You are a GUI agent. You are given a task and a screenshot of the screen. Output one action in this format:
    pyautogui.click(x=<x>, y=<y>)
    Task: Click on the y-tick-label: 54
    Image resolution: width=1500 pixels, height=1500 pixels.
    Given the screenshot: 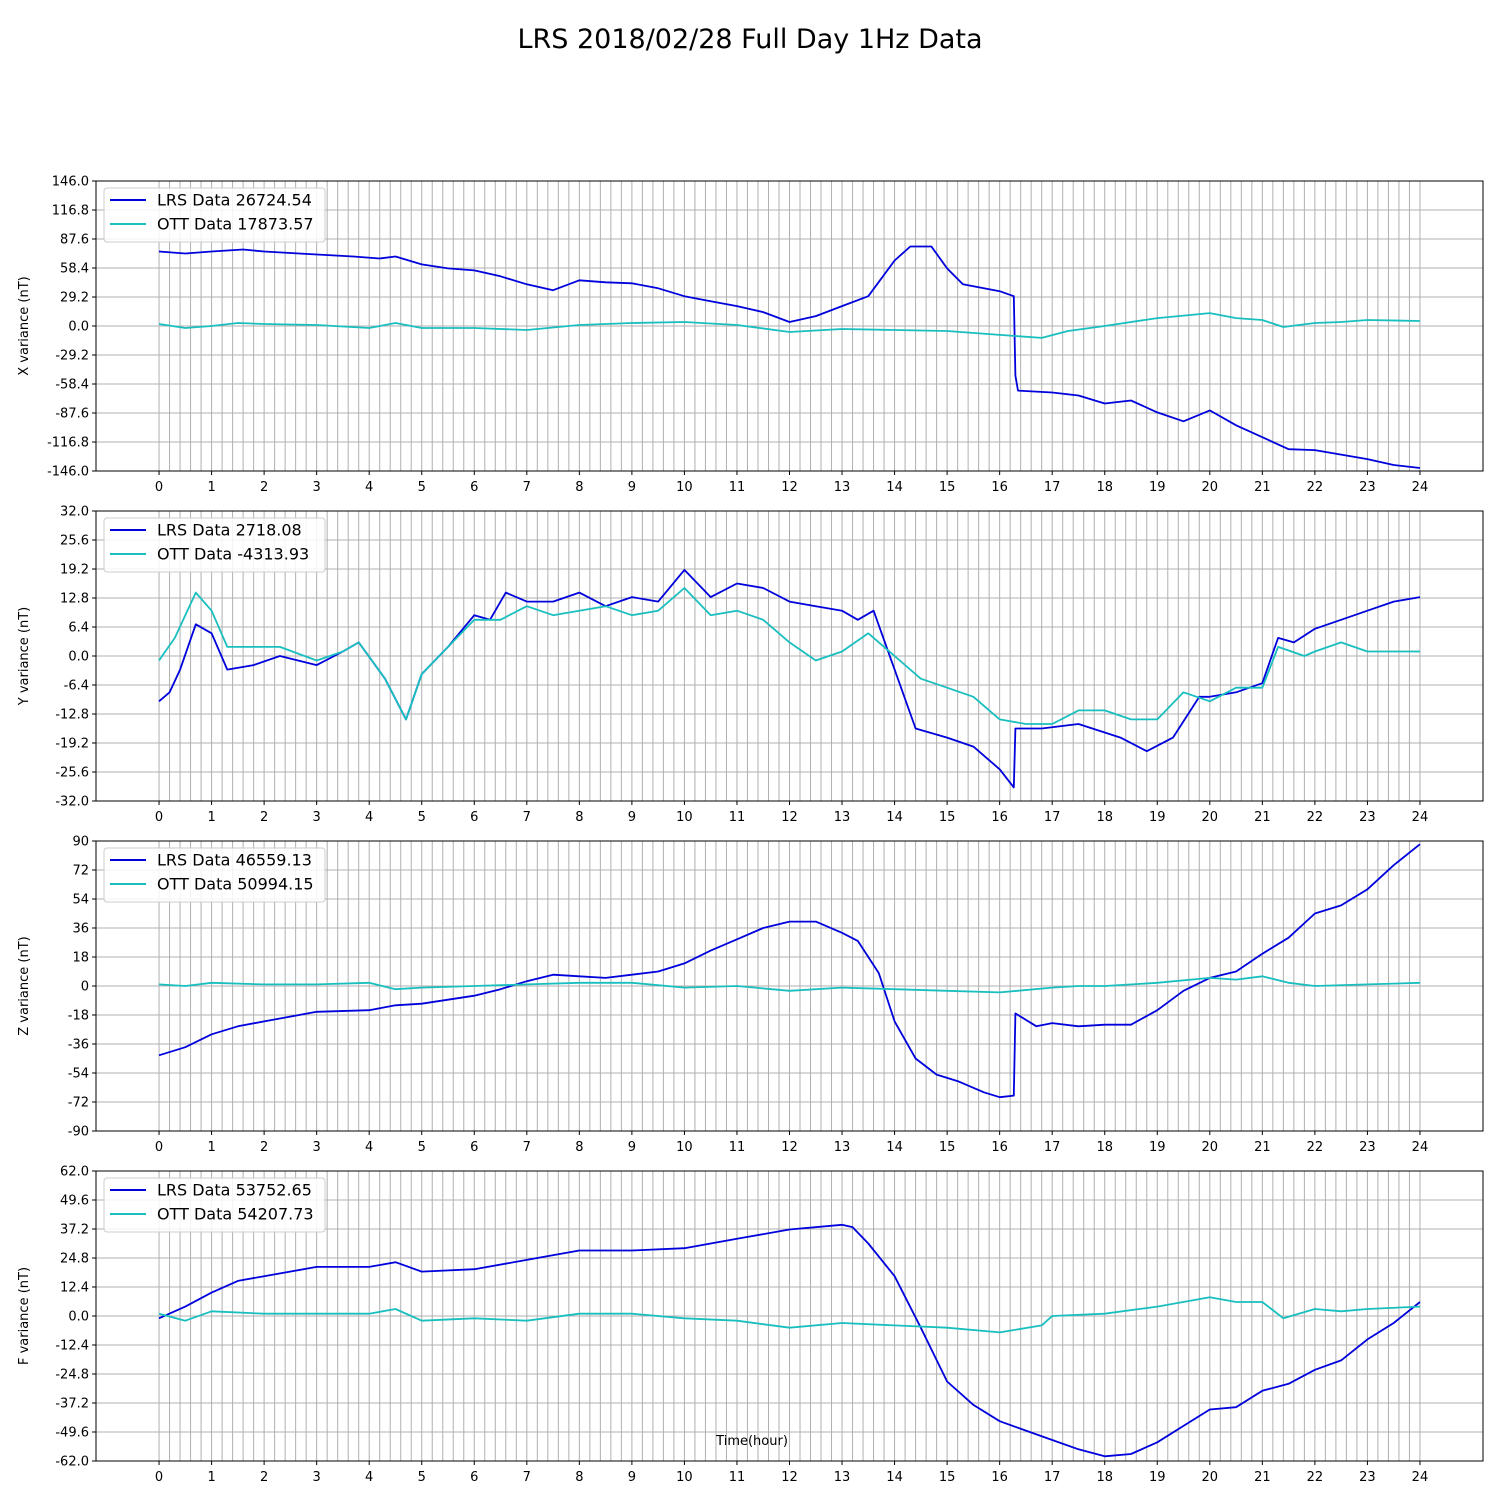 What is the action you would take?
    pyautogui.click(x=80, y=900)
    